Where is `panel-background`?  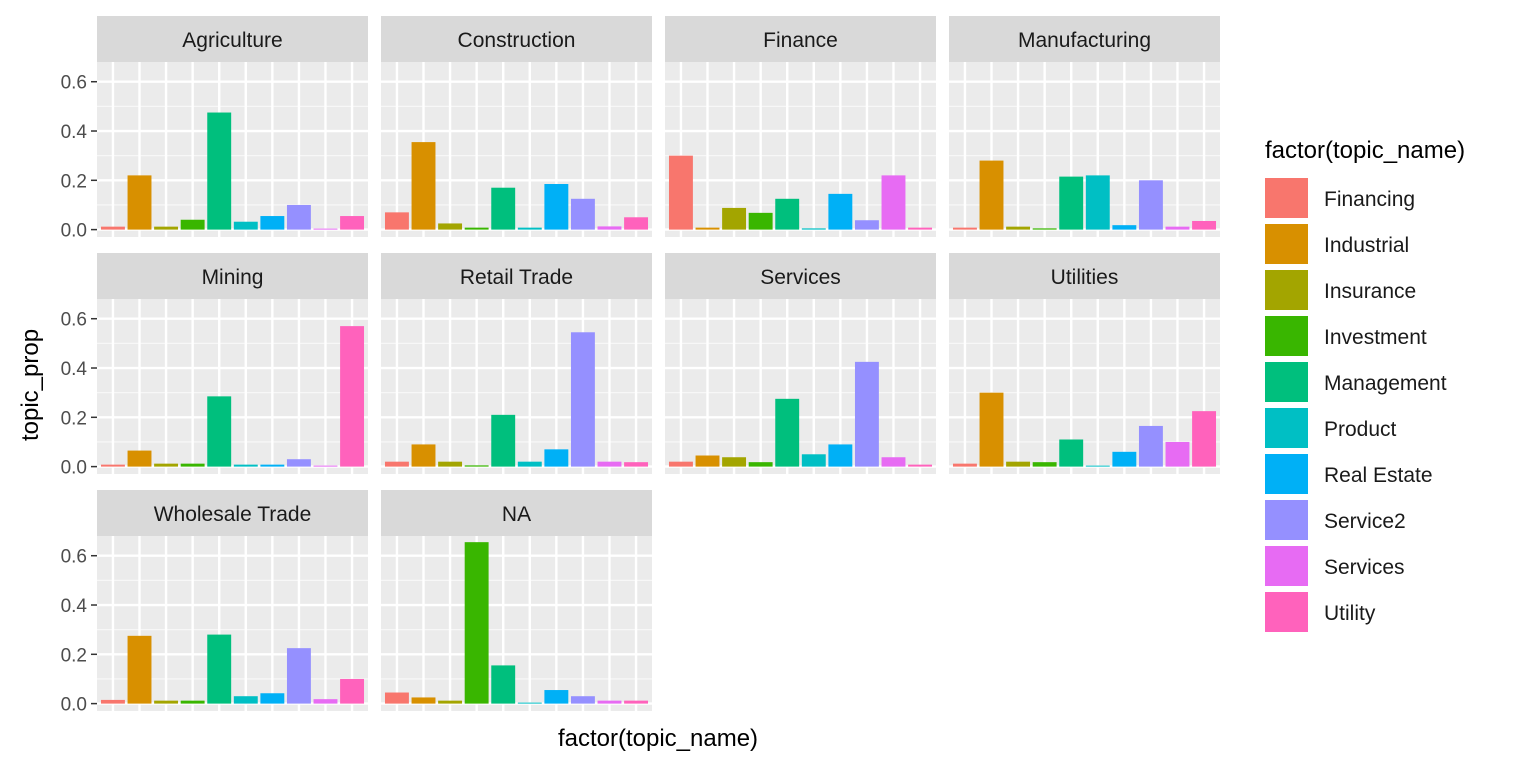
panel-background is located at coordinates (516, 623).